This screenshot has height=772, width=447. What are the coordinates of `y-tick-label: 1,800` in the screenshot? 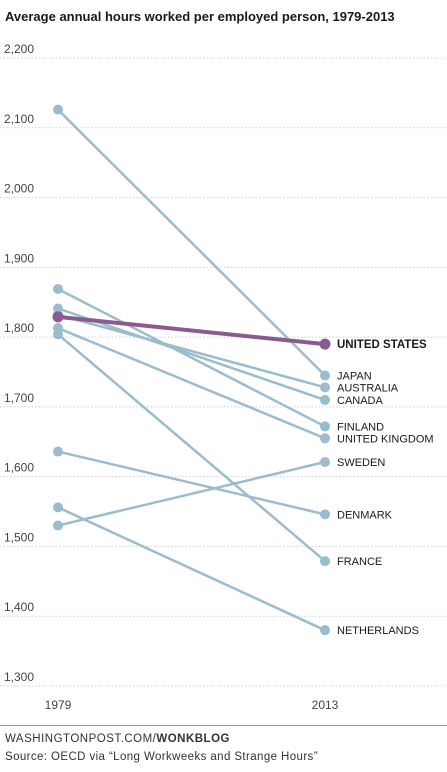 It's located at (19, 328).